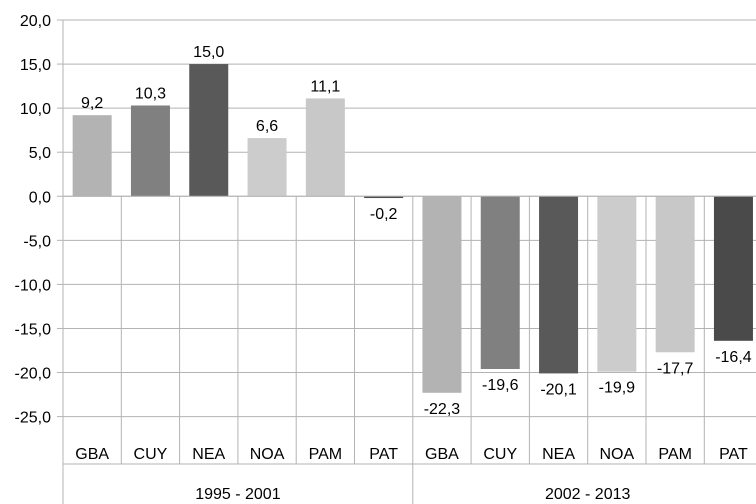 The image size is (756, 504). Describe the element at coordinates (33, 285) in the screenshot. I see `y-tick-label: -10,0` at that location.